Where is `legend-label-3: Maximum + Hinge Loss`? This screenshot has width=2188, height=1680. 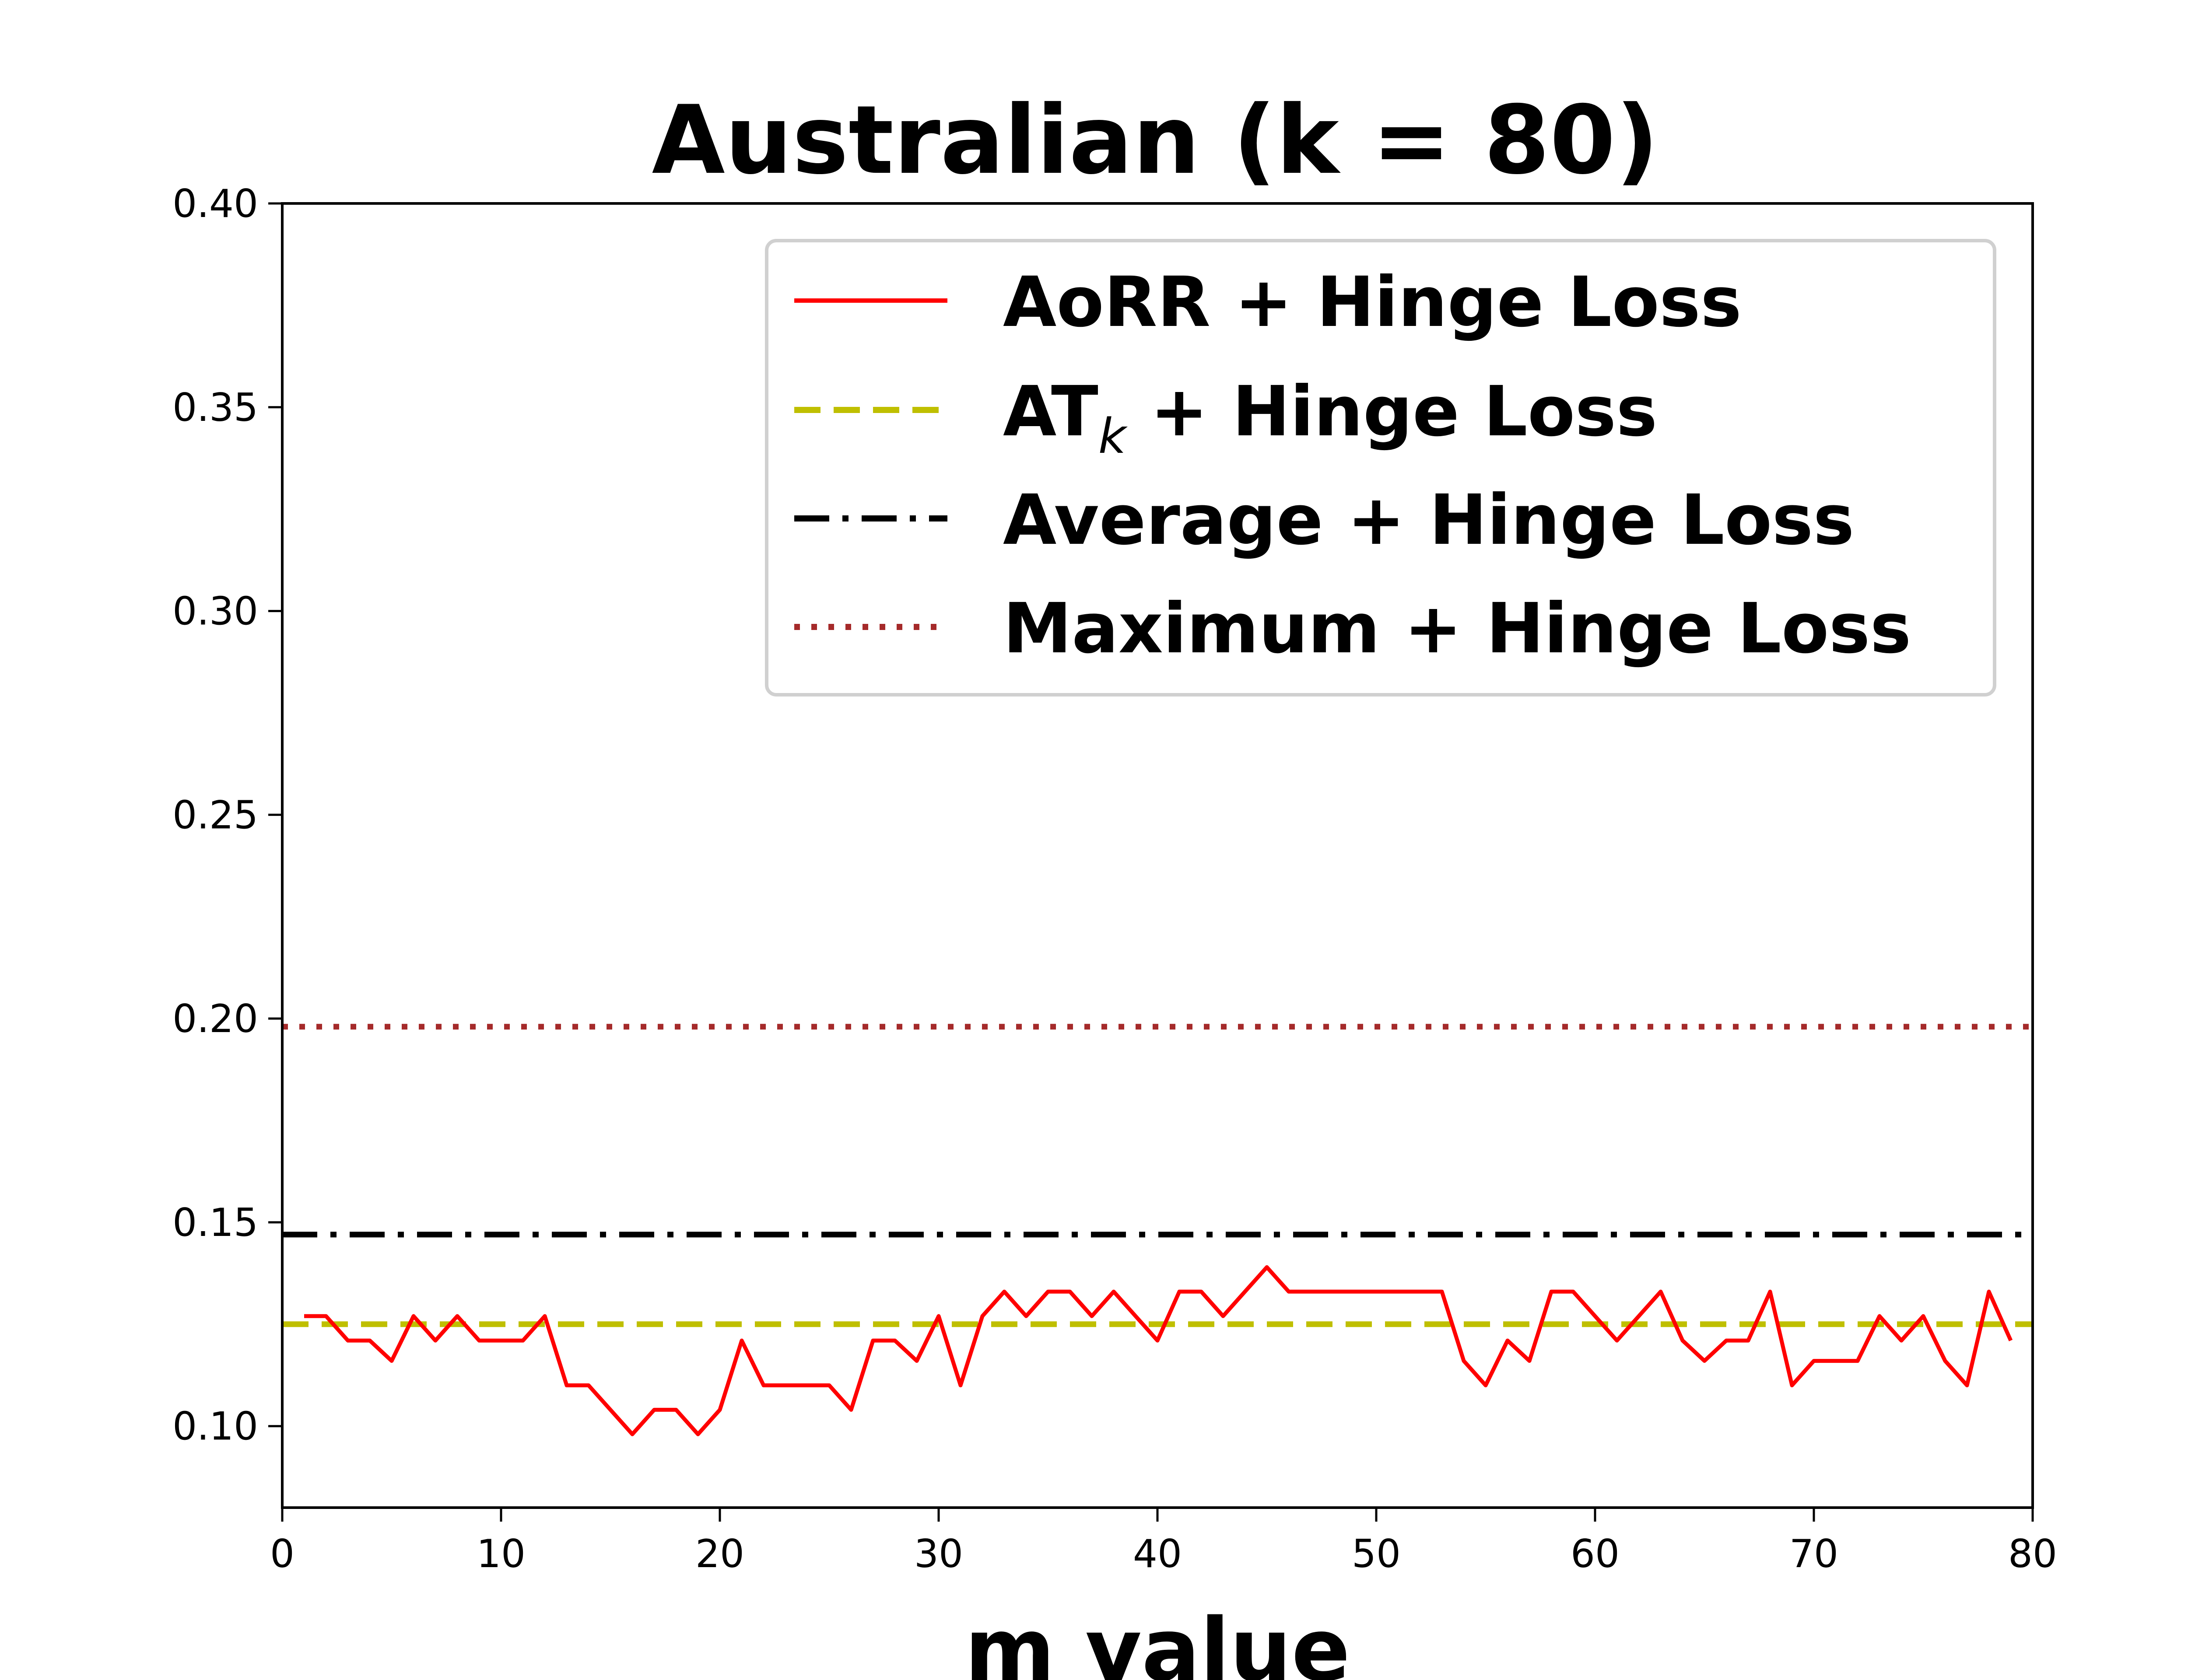
legend-label-3: Maximum + Hinge Loss is located at coordinates (1457, 628).